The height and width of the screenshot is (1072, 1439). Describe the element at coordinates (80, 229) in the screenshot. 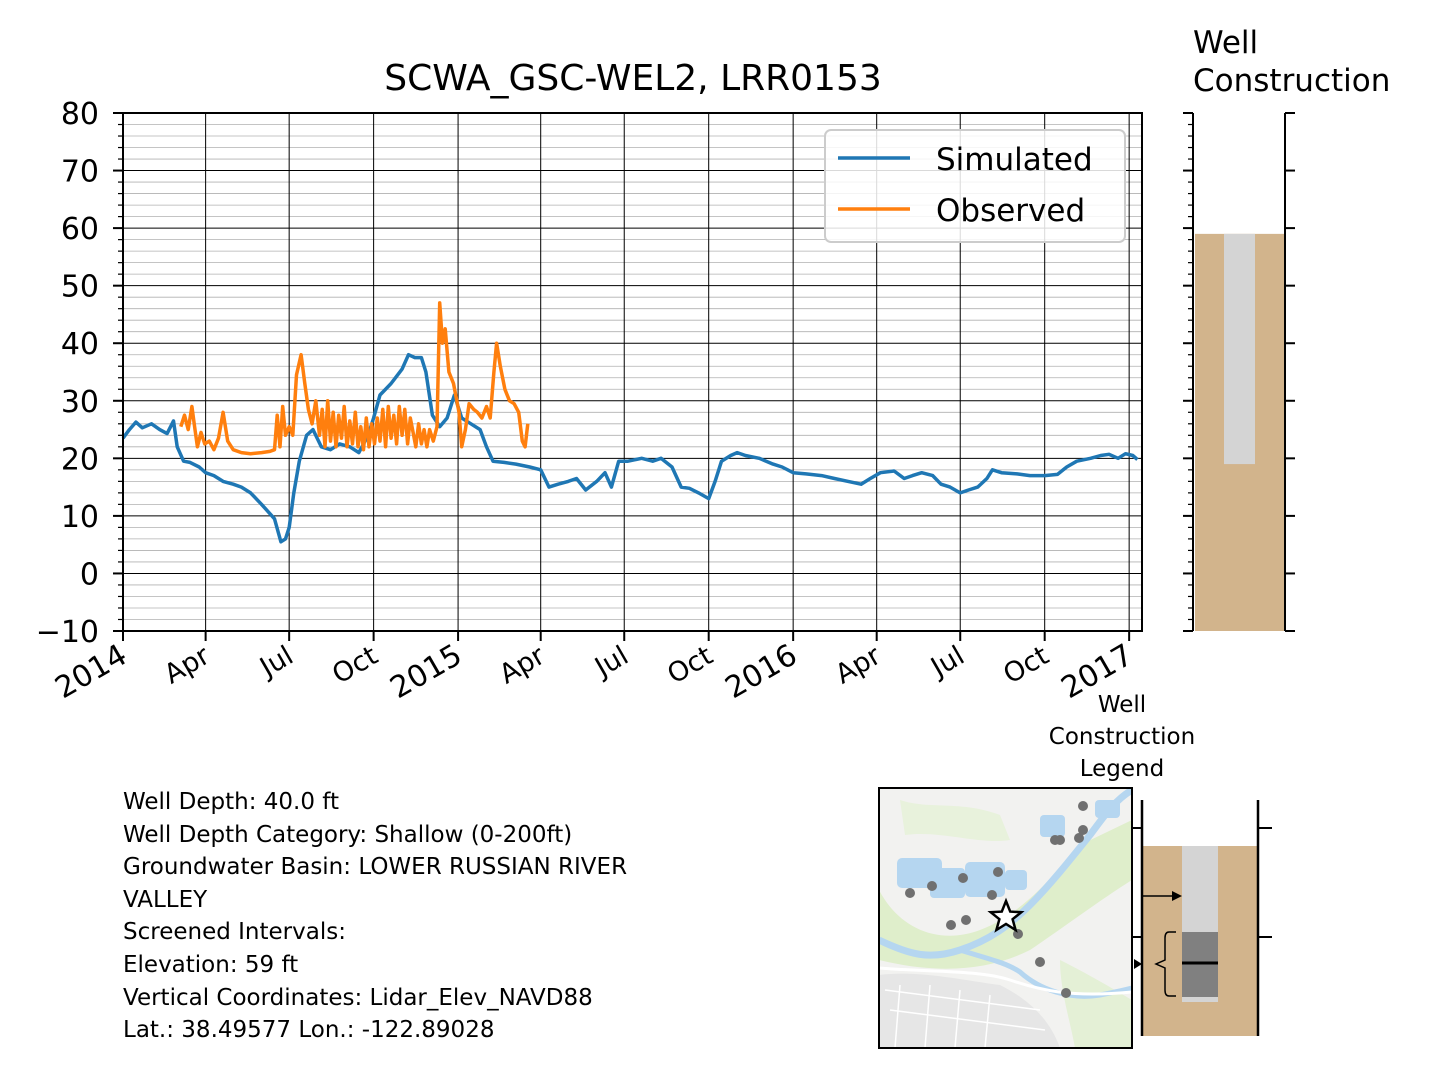

I see `y-tick-label: 60` at that location.